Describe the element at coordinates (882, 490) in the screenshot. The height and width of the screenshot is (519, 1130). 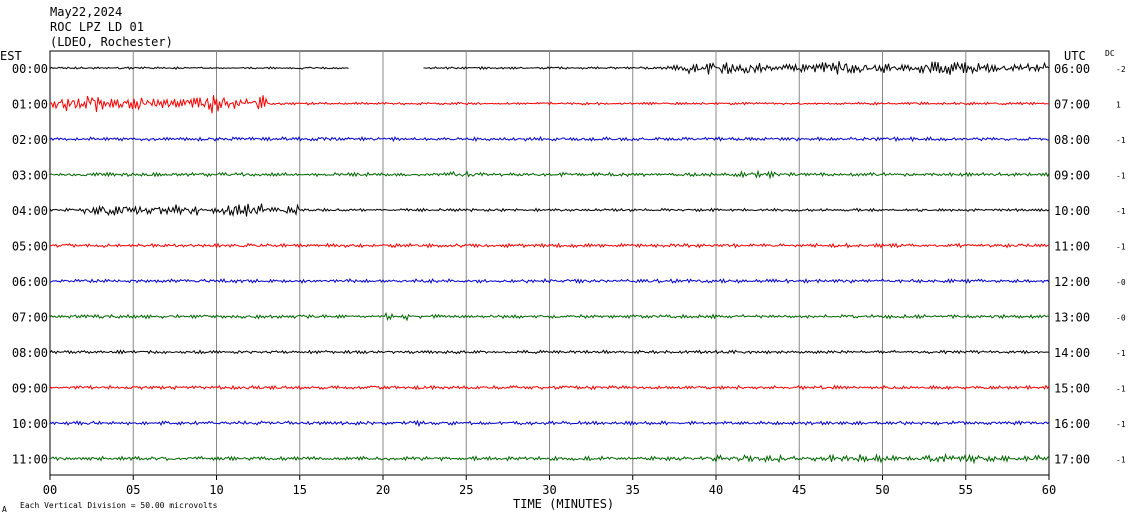
I see `x-tick-label: 50` at that location.